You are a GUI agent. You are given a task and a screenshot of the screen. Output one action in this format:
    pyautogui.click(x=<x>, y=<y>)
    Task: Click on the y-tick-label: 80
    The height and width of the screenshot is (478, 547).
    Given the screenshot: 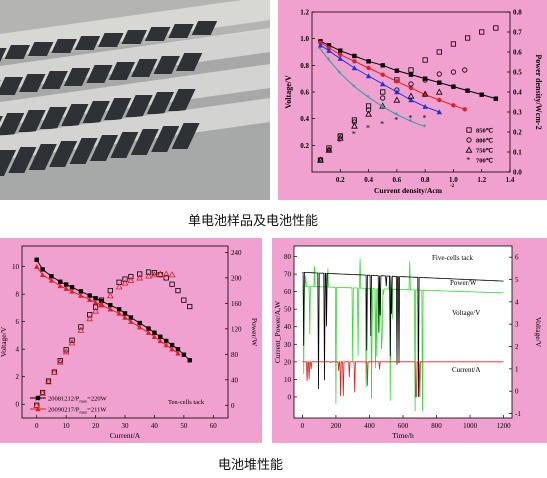 What is the action you would take?
    pyautogui.click(x=288, y=257)
    